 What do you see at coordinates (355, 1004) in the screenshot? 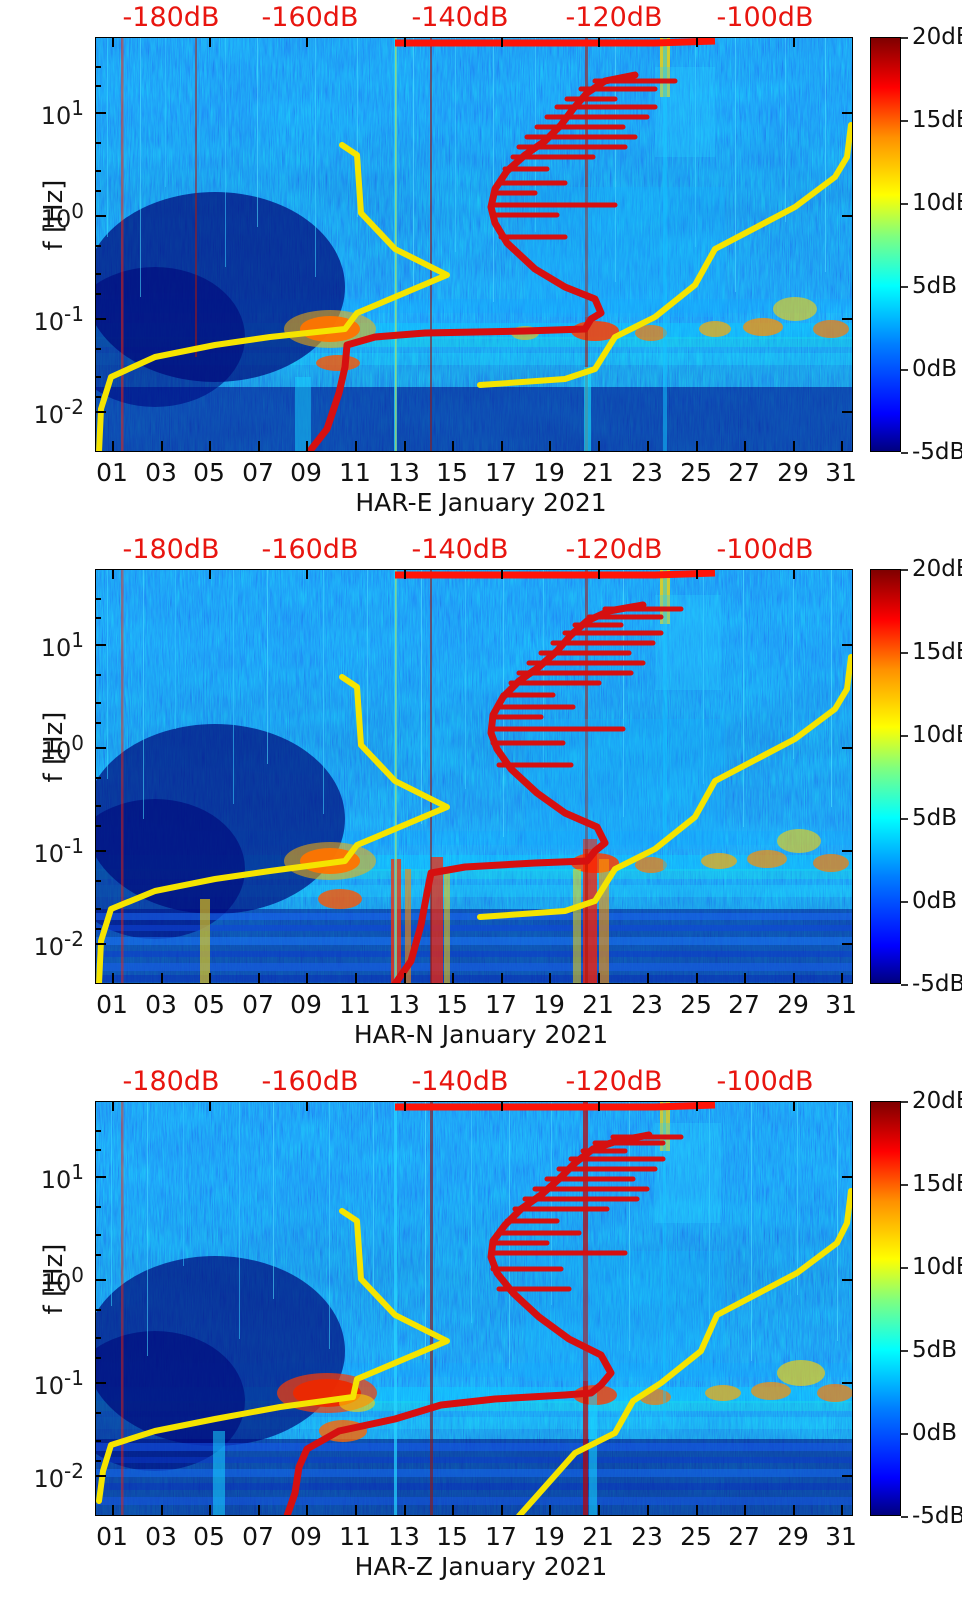
I see `x-tick-11-n: 11` at bounding box center [355, 1004].